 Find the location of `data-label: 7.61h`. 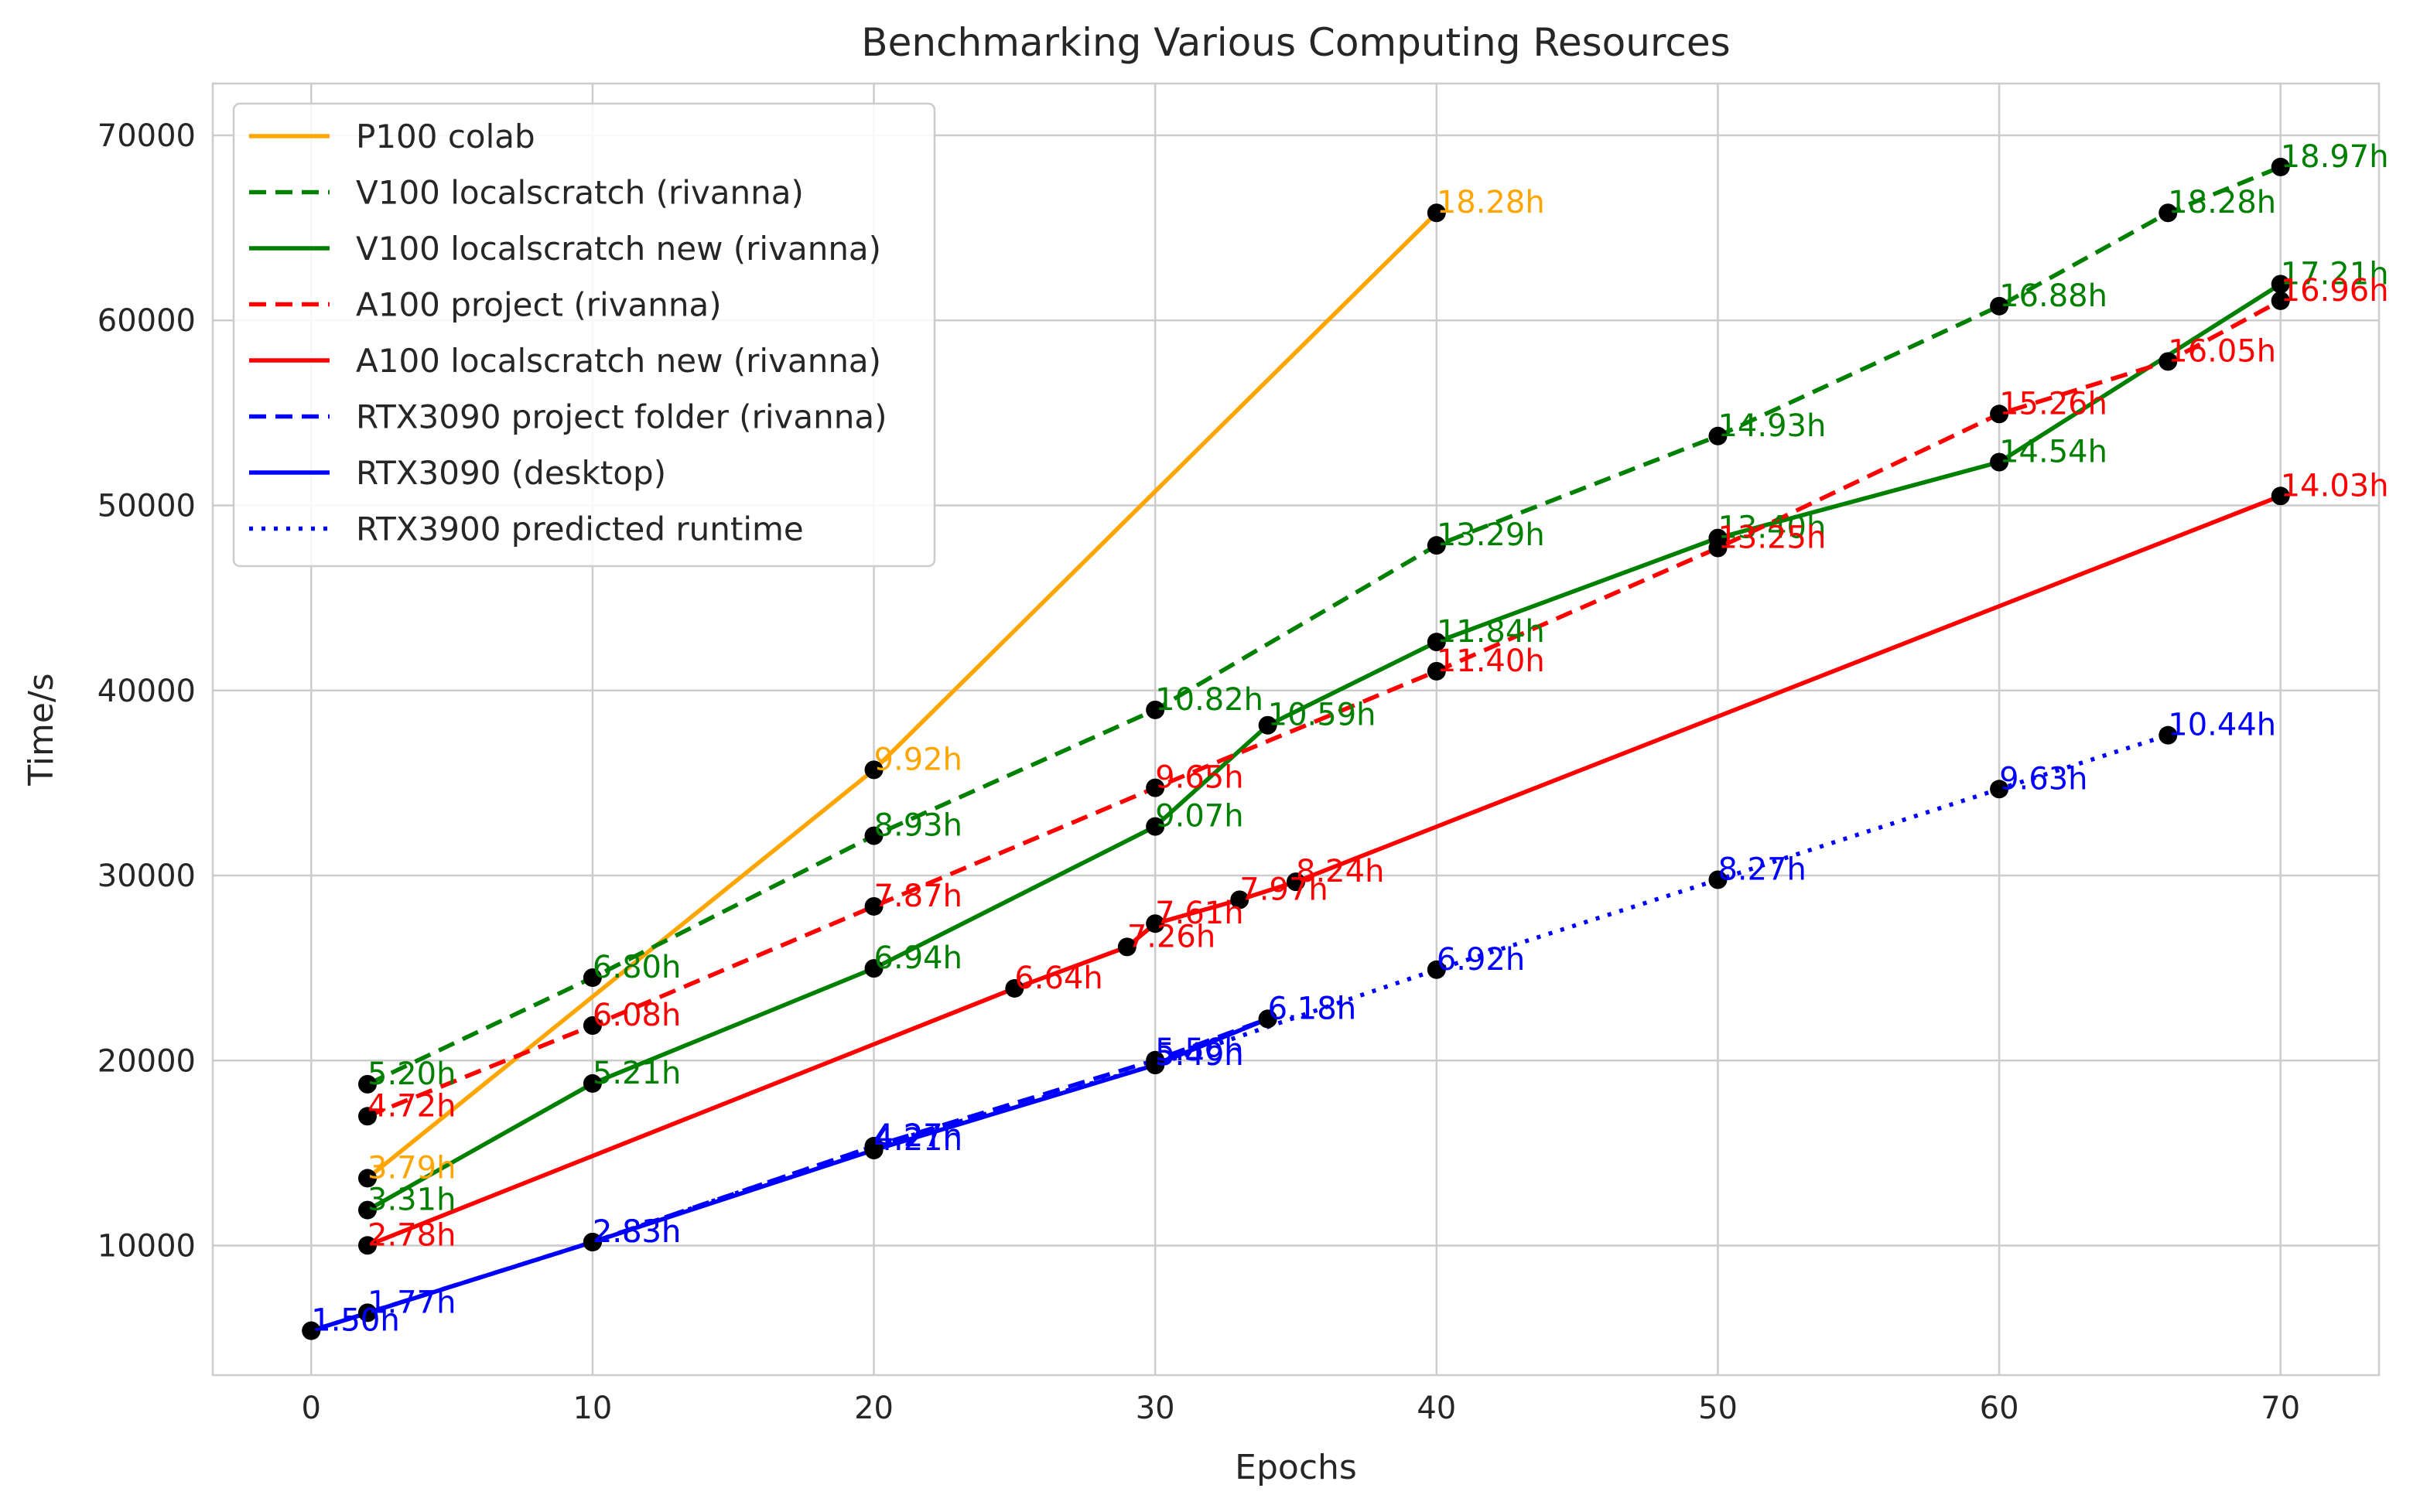

data-label: 7.61h is located at coordinates (1199, 913).